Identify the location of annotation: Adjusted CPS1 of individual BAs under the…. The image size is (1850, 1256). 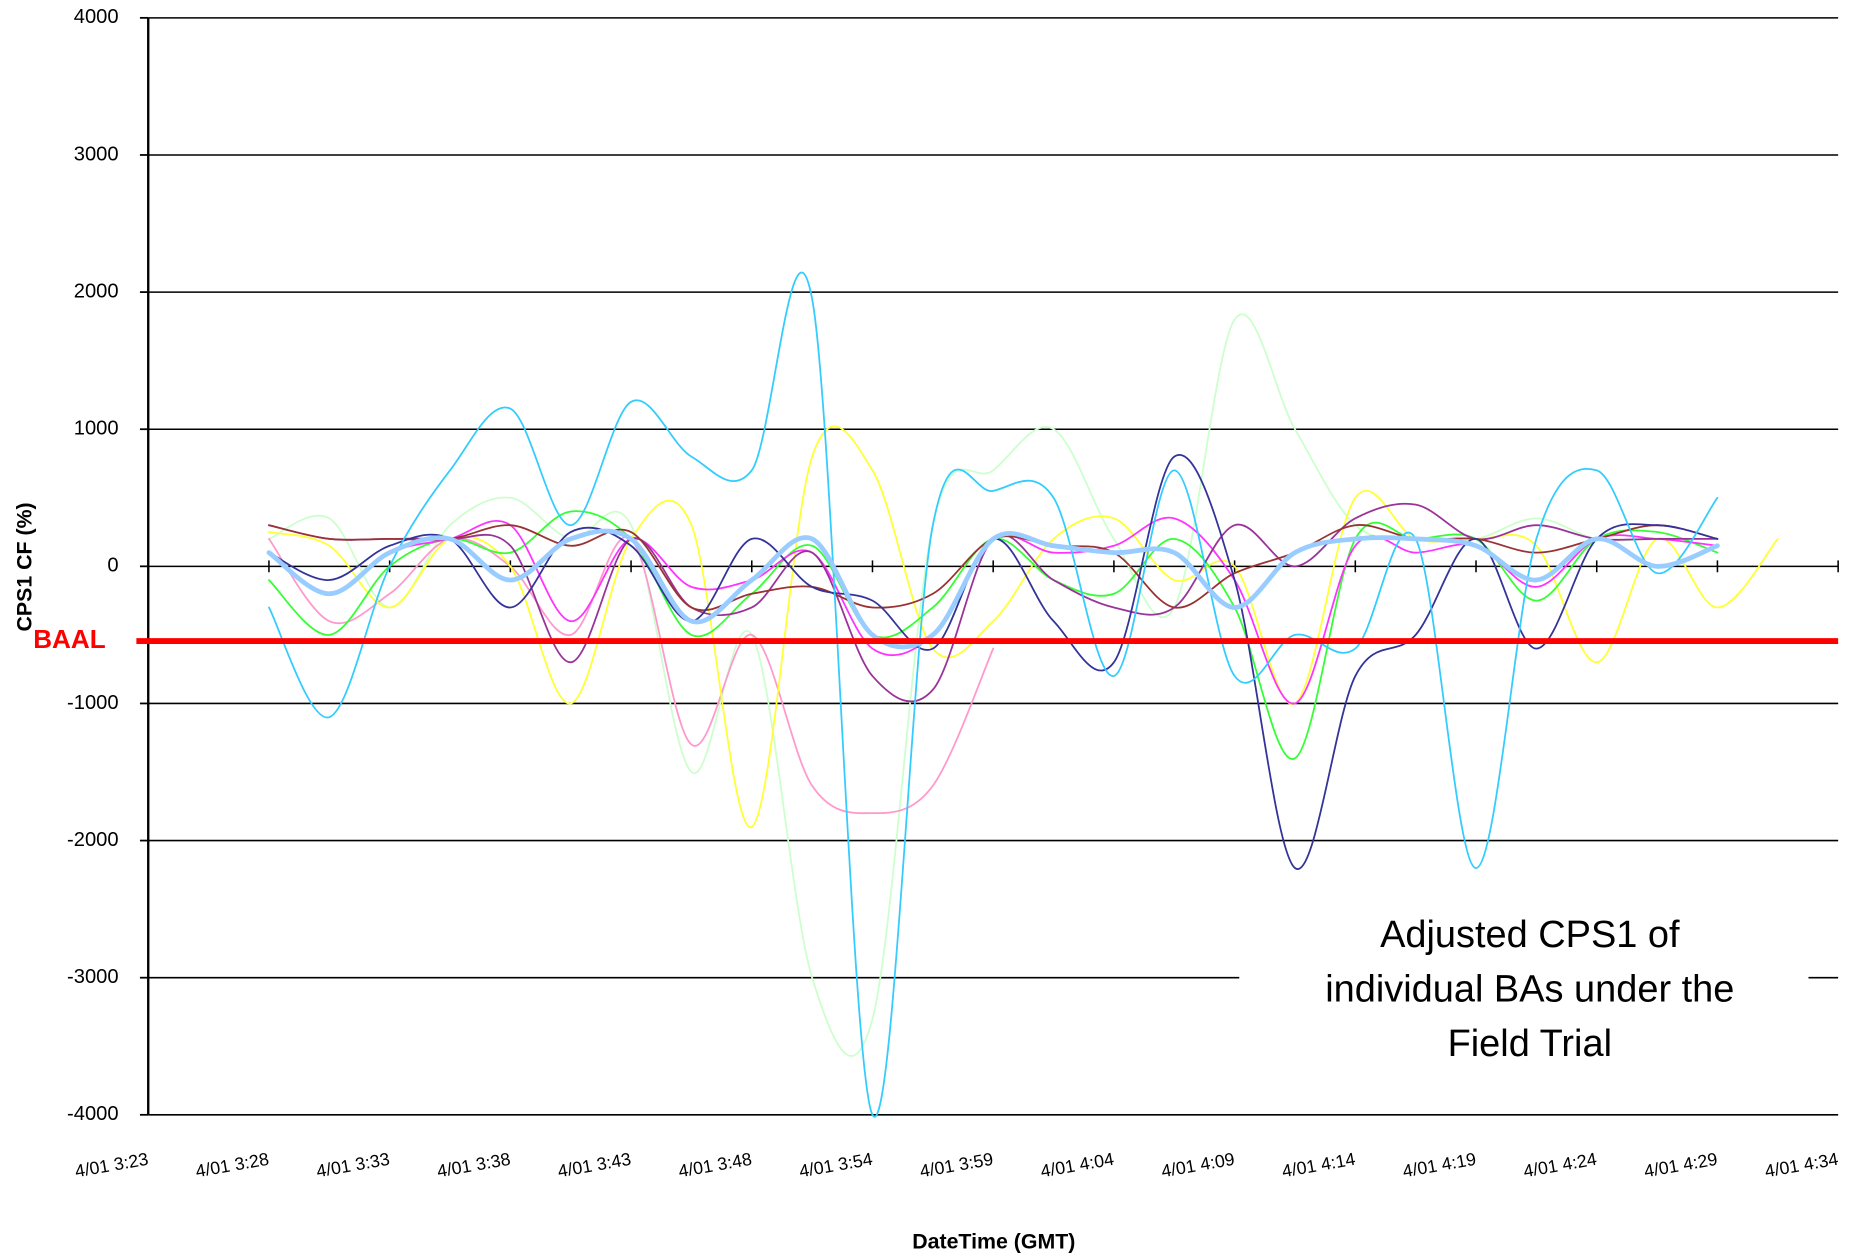
(1529, 989).